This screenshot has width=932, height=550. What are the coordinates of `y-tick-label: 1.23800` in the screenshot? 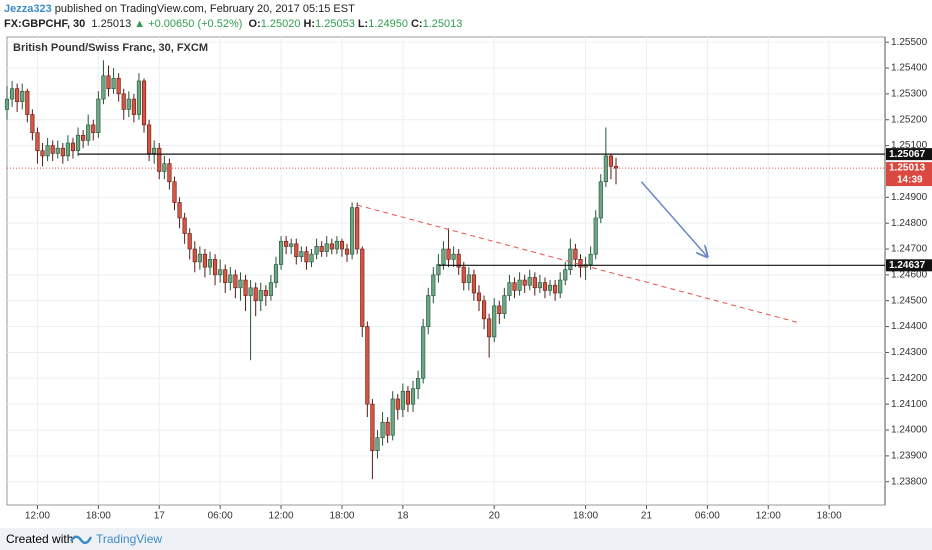 It's located at (909, 481).